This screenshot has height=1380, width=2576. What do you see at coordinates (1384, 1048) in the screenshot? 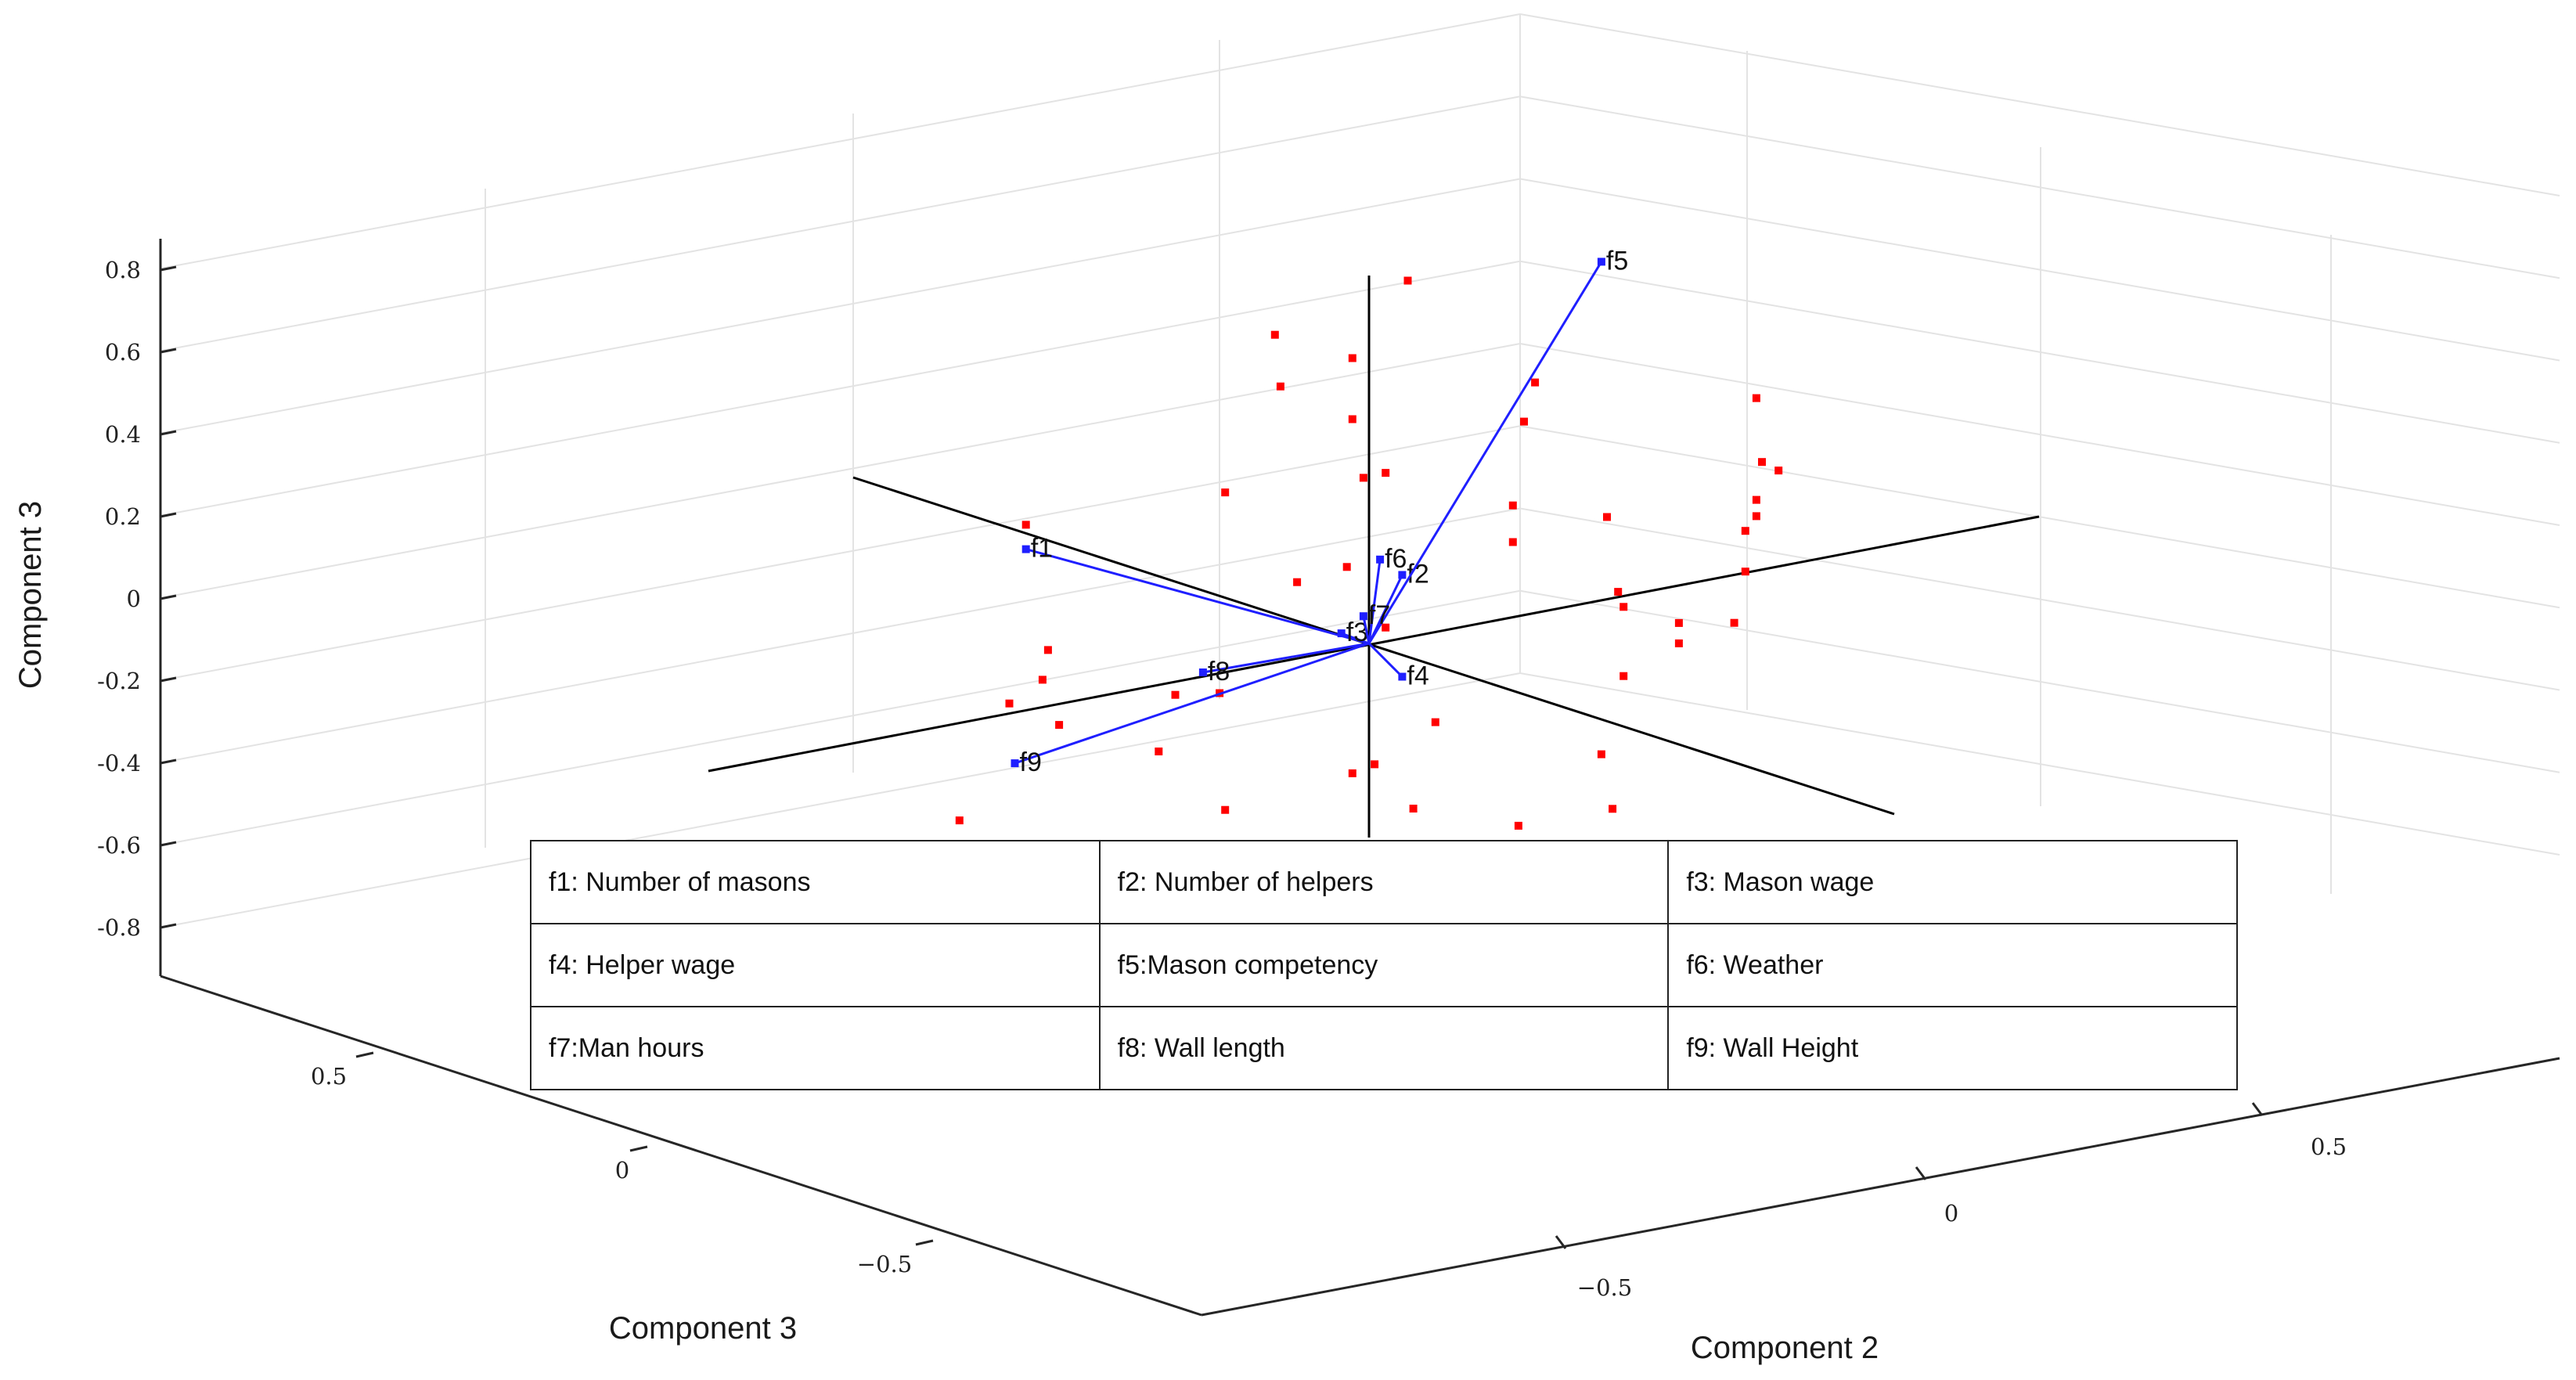
I see `legend-cell: f8: Wall length` at bounding box center [1384, 1048].